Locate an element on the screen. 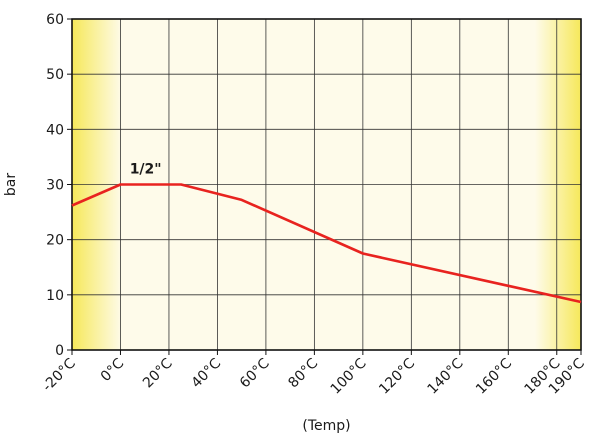  x-tick-label: -20°C is located at coordinates (59, 375).